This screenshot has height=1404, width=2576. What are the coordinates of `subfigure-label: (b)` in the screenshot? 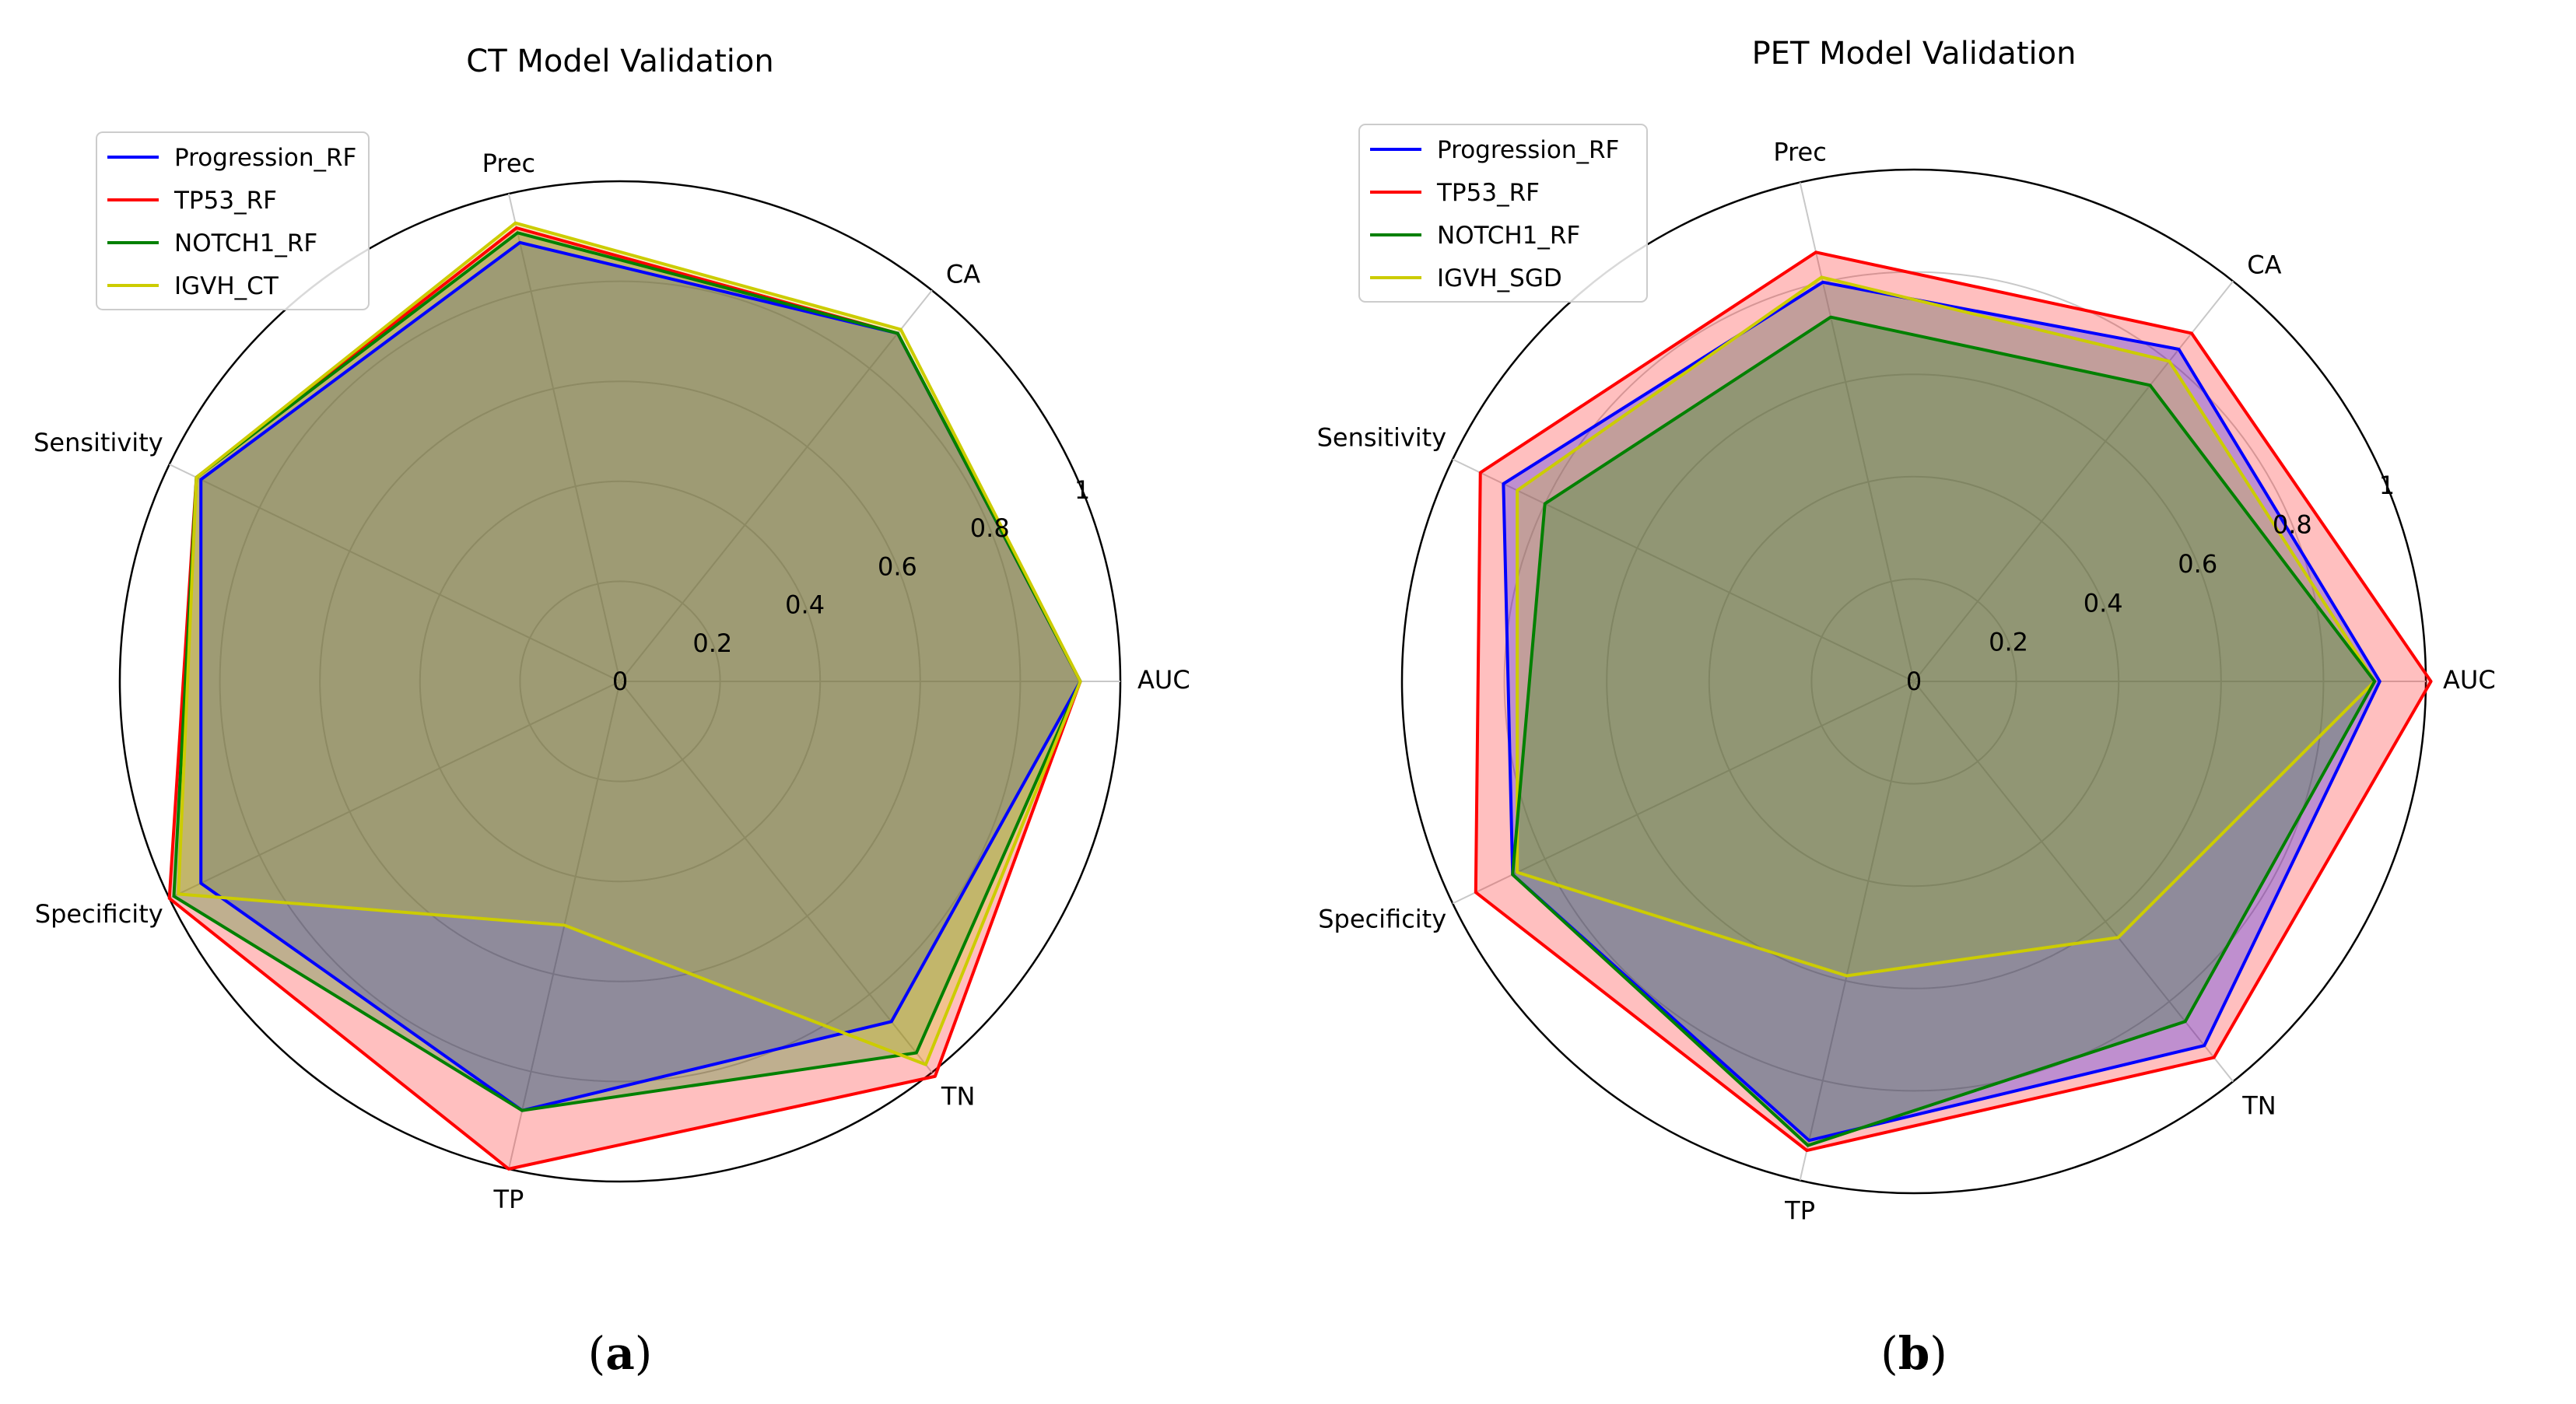 It's located at (1914, 1353).